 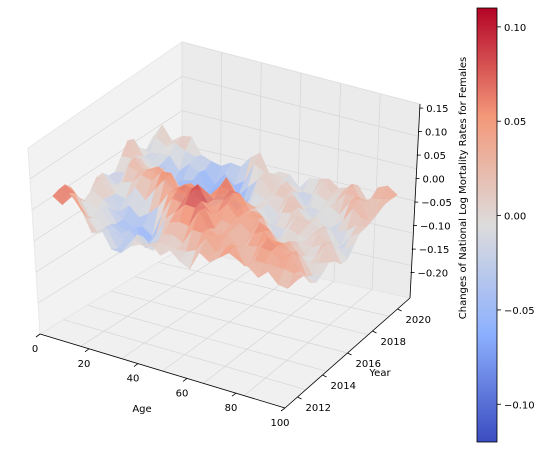 What do you see at coordinates (162, 371) in the screenshot?
I see `age-axis-line` at bounding box center [162, 371].